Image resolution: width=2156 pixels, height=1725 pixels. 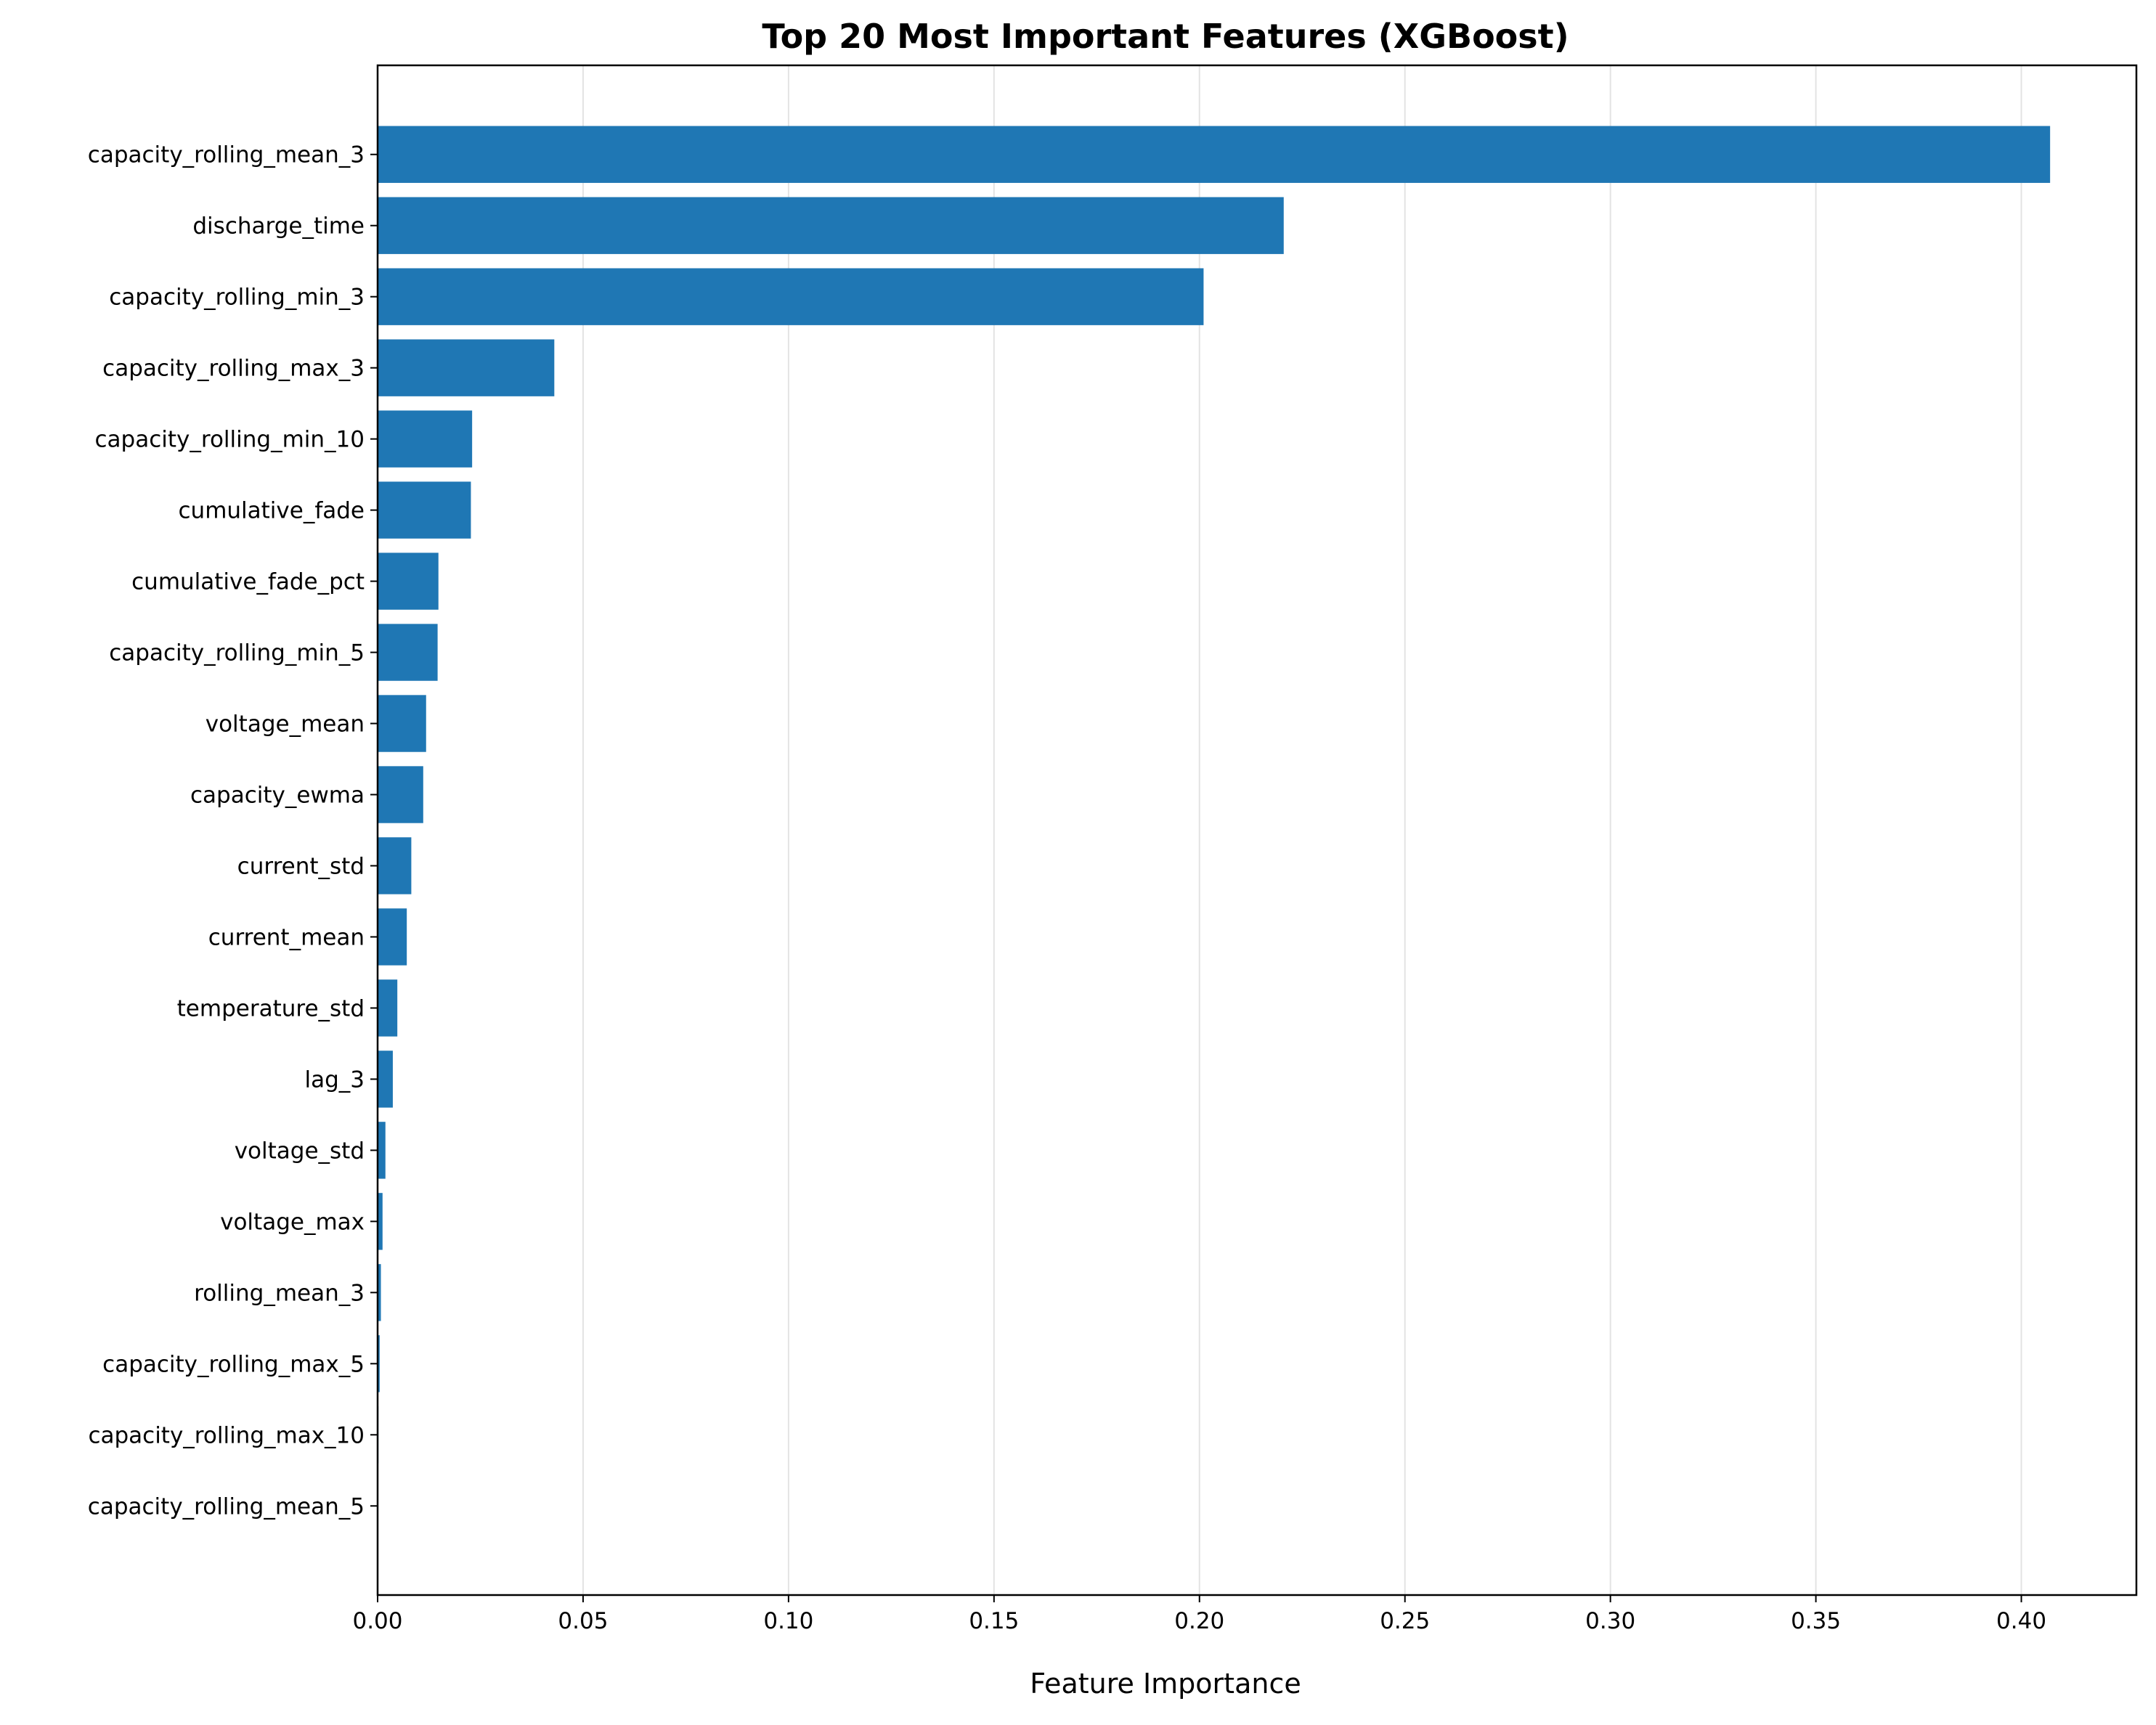 I want to click on x-tick-label: 0.25, so click(x=1405, y=1621).